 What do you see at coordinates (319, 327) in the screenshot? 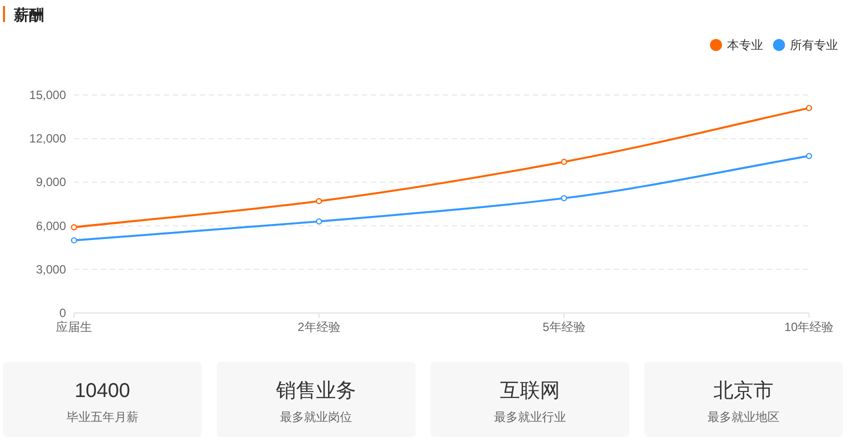
I see `x-tick-label: 2年经验` at bounding box center [319, 327].